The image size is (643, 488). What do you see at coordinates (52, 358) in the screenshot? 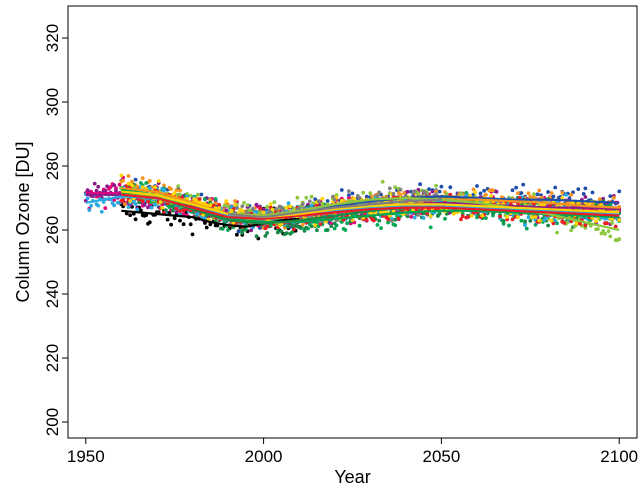
I see `y-tick-label: 220` at bounding box center [52, 358].